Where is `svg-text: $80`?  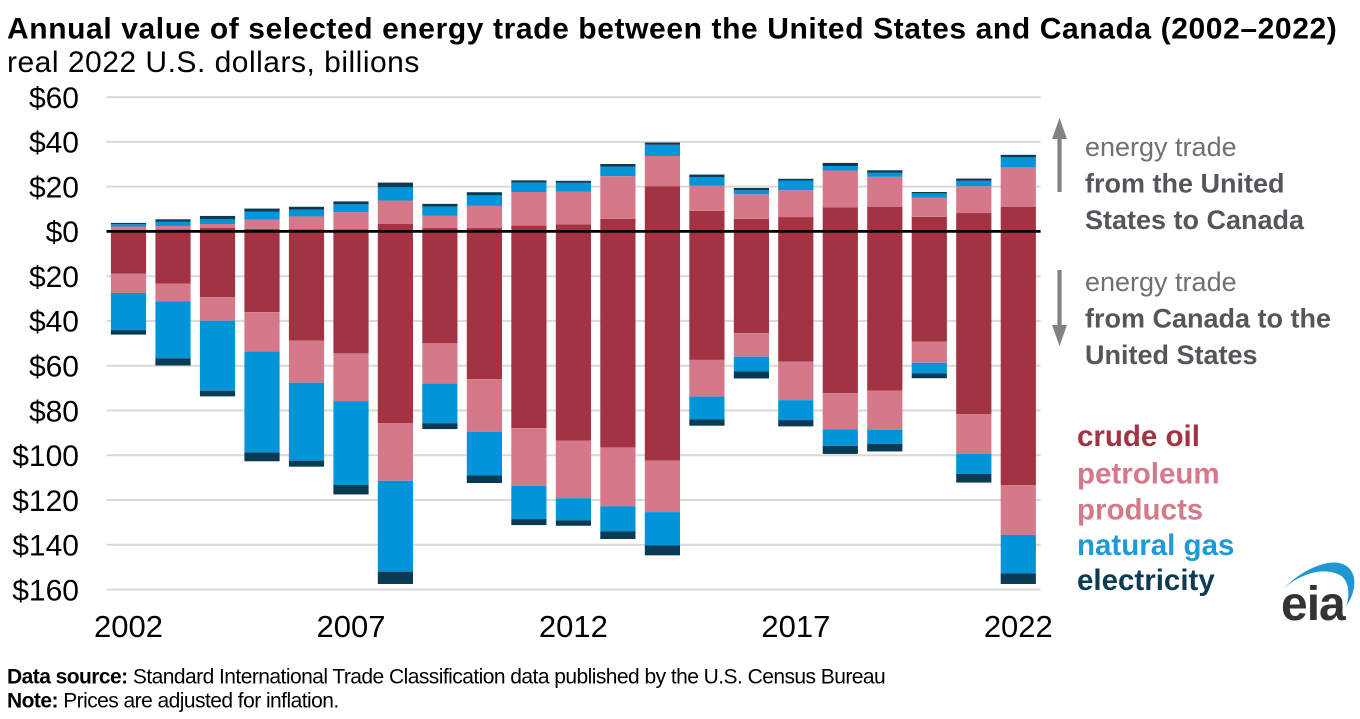
svg-text: $80 is located at coordinates (54, 411).